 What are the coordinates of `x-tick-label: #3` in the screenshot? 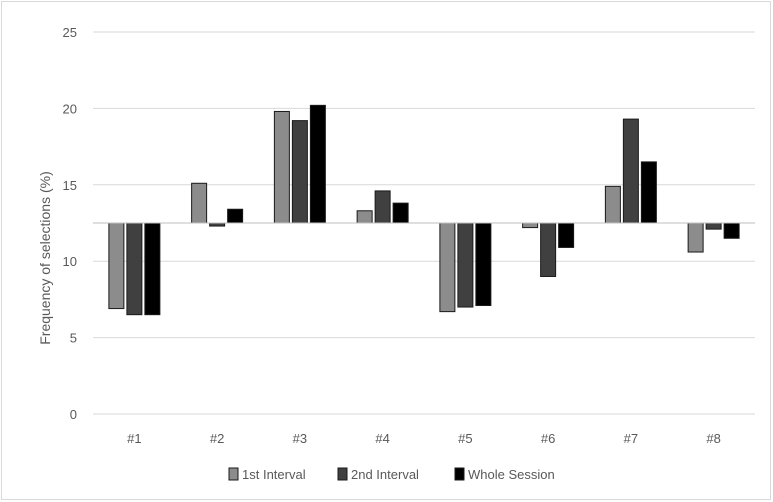 It's located at (300, 438).